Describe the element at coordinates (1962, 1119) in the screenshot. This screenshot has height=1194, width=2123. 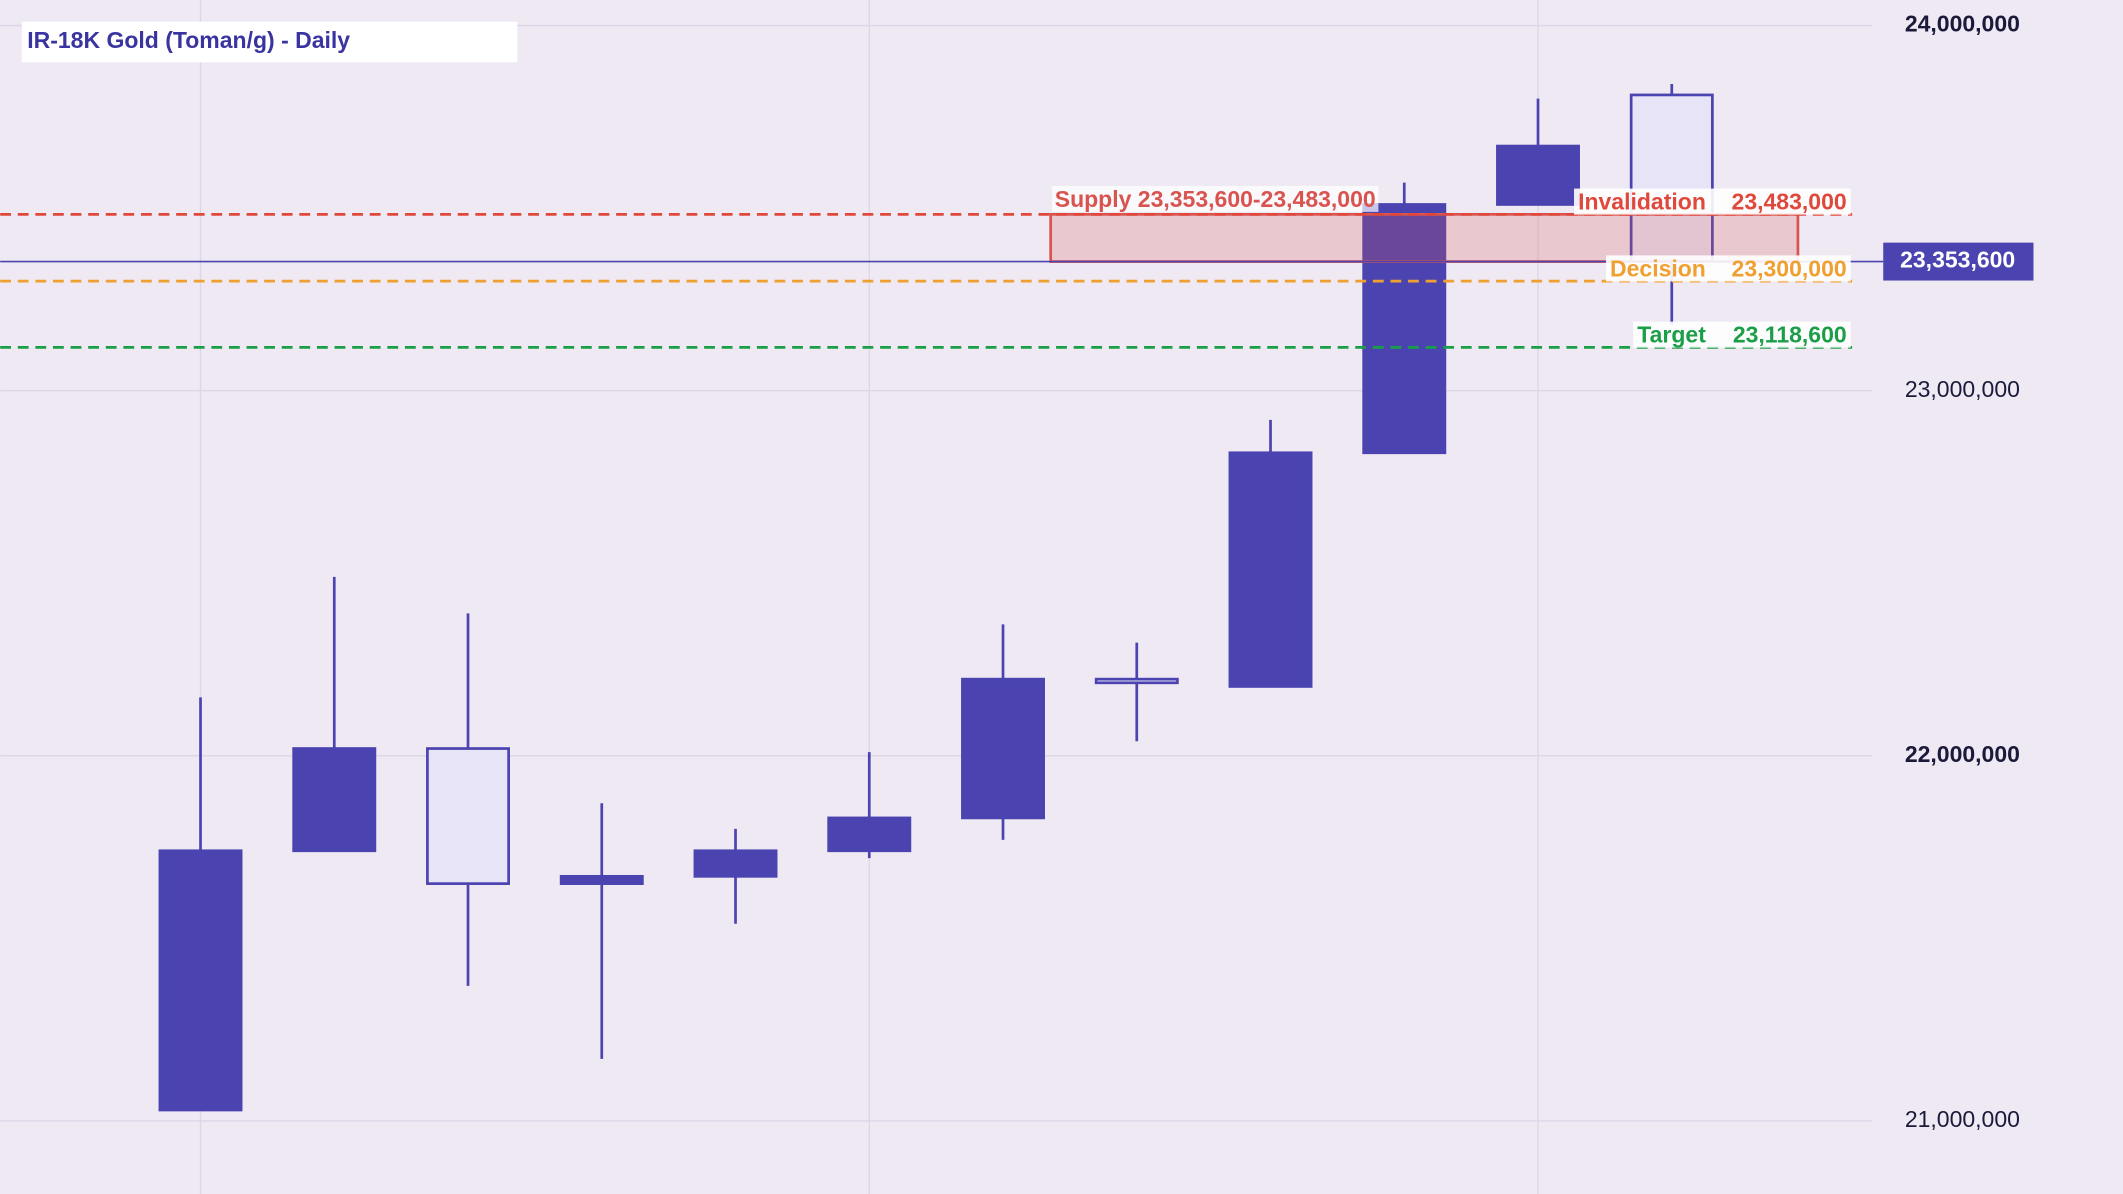
I see `y-tick-label: 21,000,000` at that location.